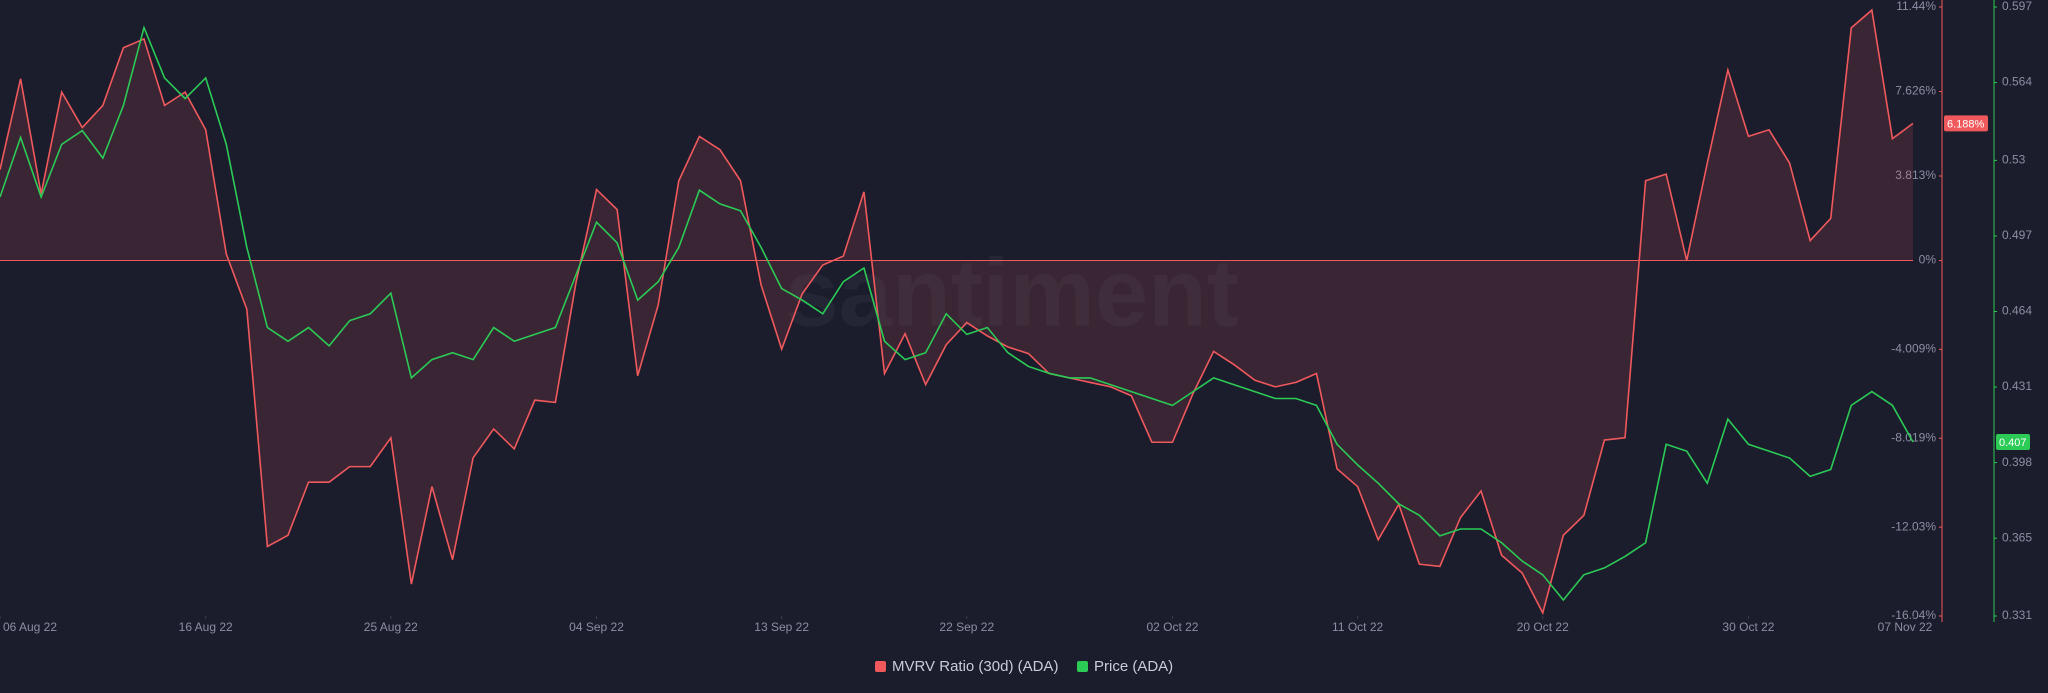 The width and height of the screenshot is (2048, 693). Describe the element at coordinates (2017, 6) in the screenshot. I see `y2-tick-label: 0.597` at that location.